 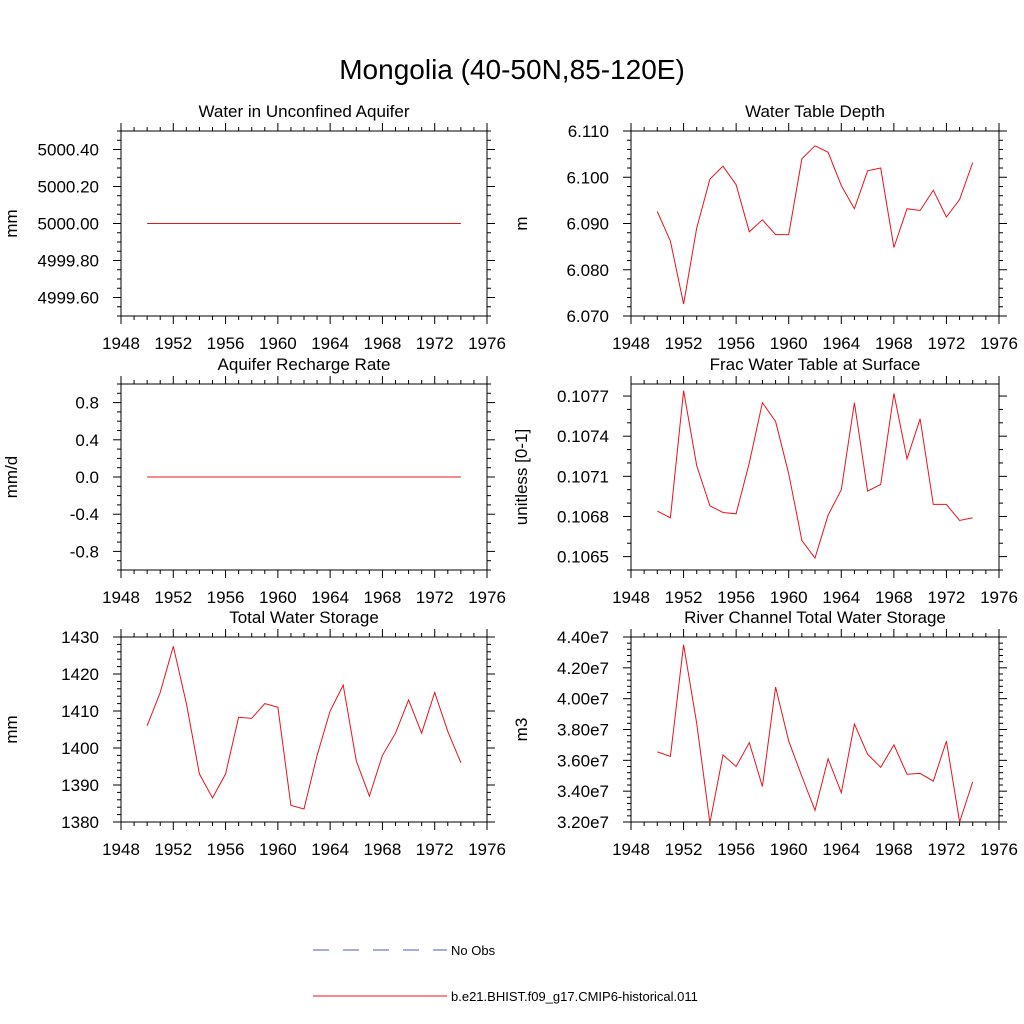 What do you see at coordinates (815, 111) in the screenshot?
I see `panel-title: Water Table Depth` at bounding box center [815, 111].